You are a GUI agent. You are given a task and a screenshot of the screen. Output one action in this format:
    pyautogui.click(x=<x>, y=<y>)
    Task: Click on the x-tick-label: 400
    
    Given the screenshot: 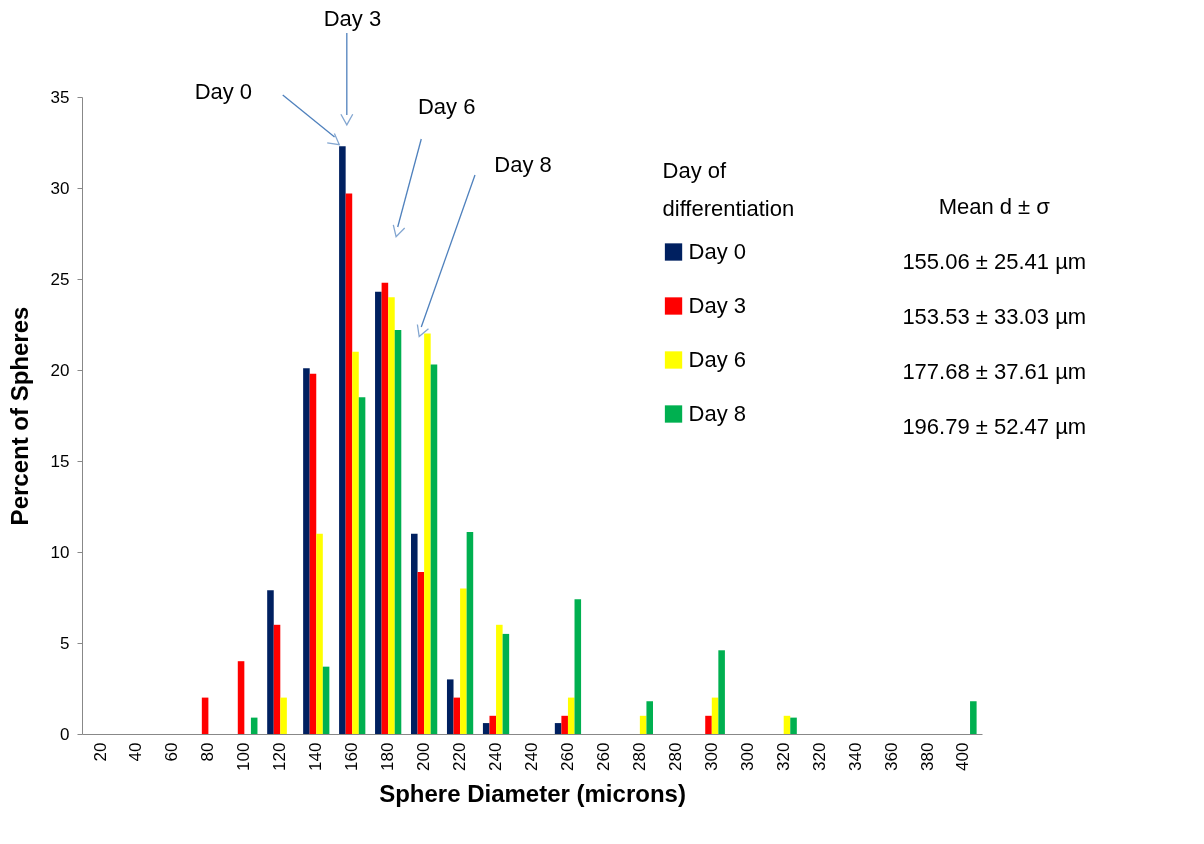 What is the action you would take?
    pyautogui.click(x=963, y=756)
    